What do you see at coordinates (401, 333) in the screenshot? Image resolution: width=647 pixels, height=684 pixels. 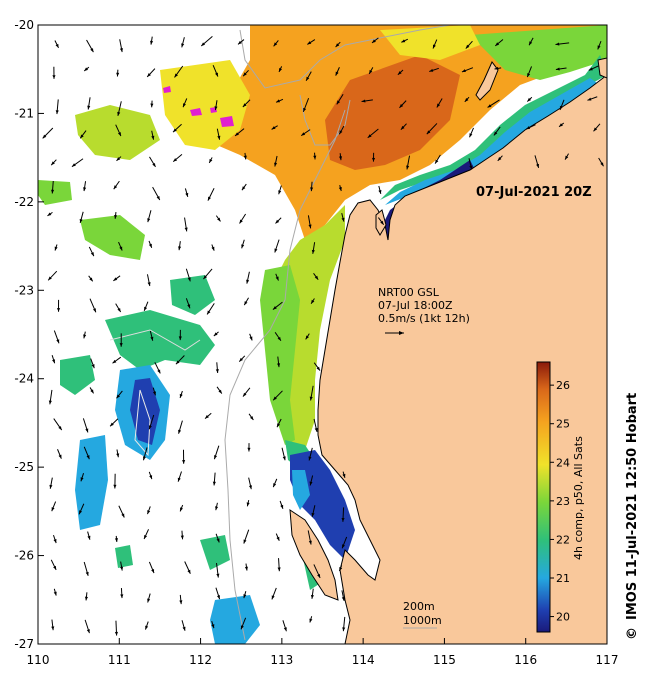 I see `vector-scale-arrowhead` at bounding box center [401, 333].